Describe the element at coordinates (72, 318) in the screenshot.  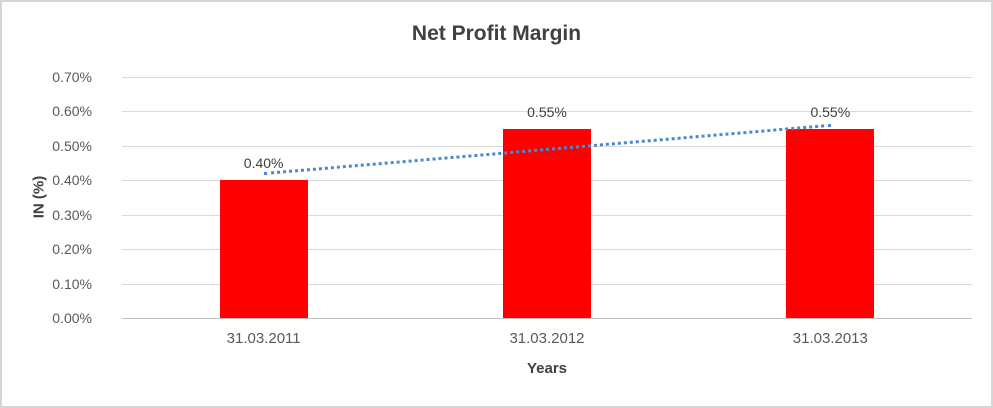
I see `y-tick-label: 0.00%` at that location.